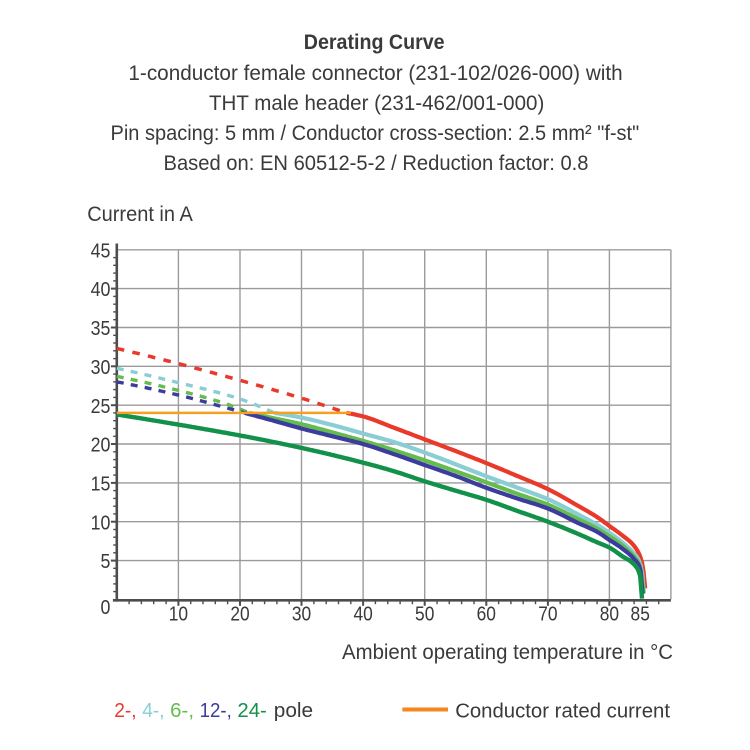 The width and height of the screenshot is (750, 750). Describe the element at coordinates (293, 711) in the screenshot. I see `svg-text: pole` at that location.